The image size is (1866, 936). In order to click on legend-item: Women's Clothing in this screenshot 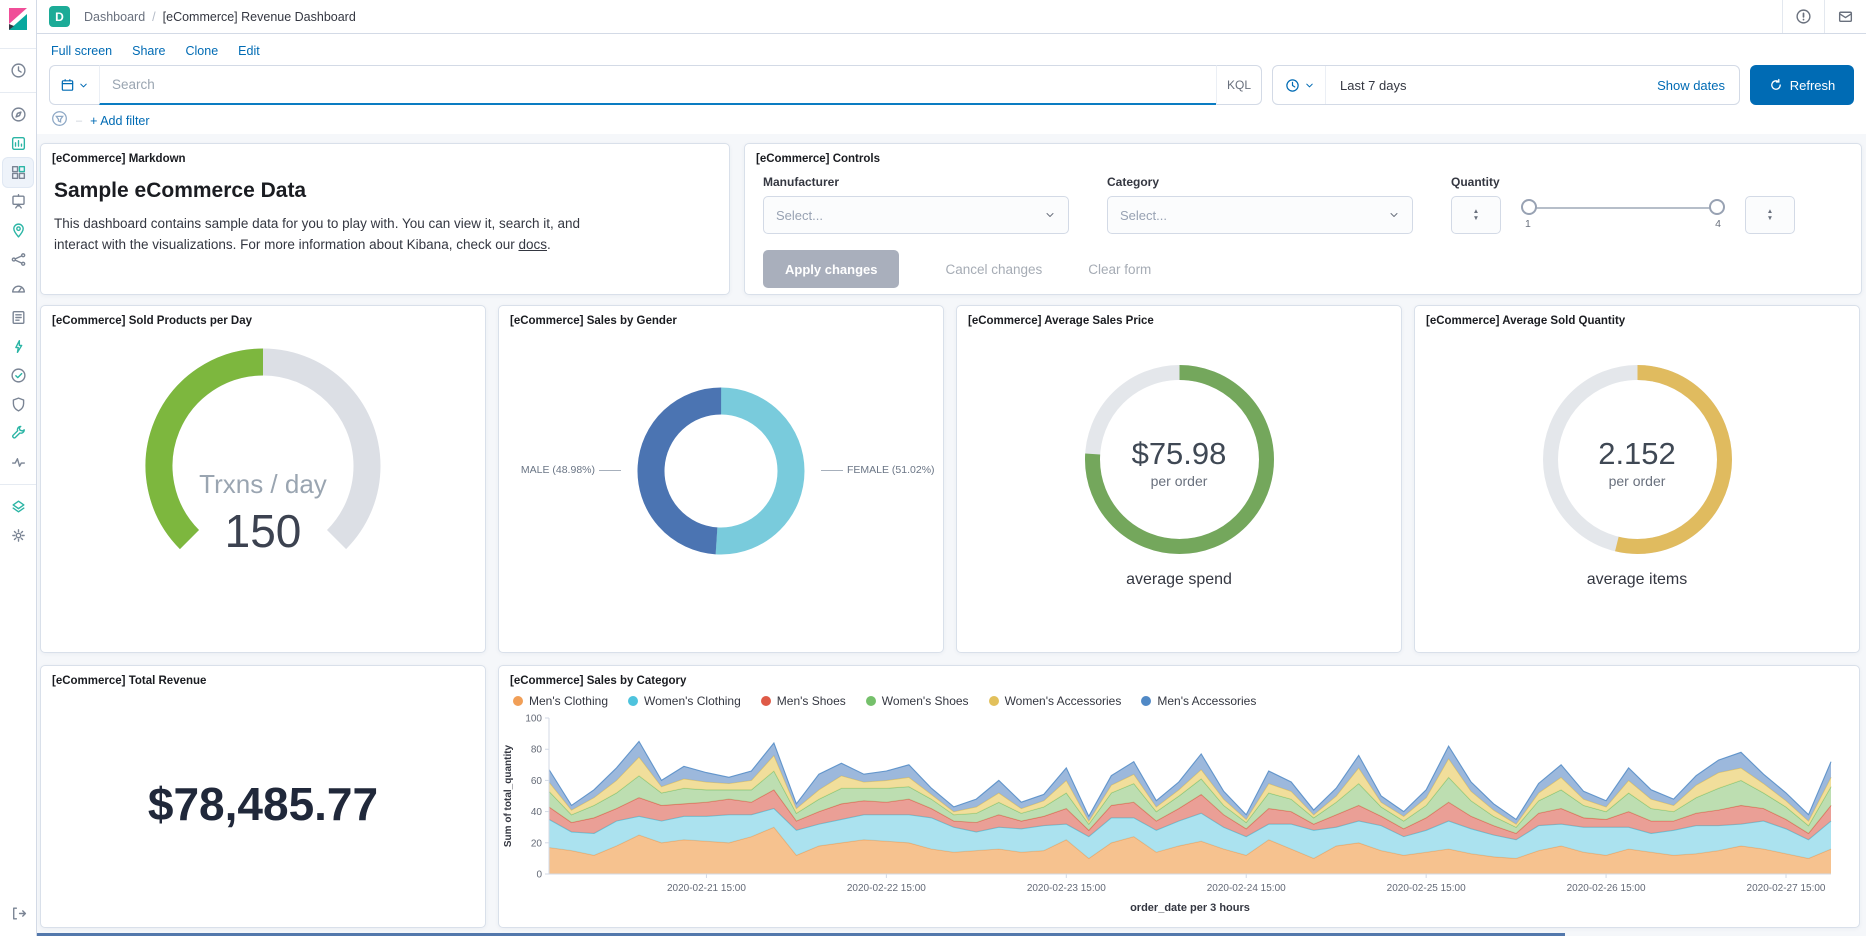, I will do `click(684, 701)`.